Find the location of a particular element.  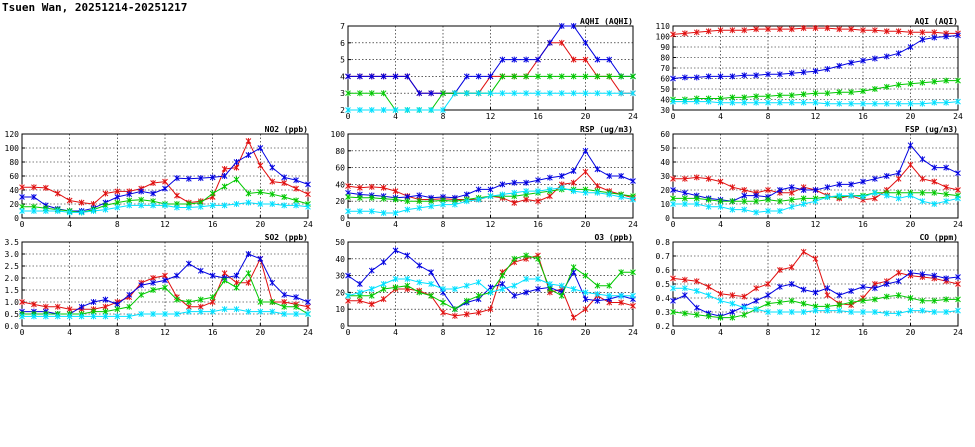

y-tick-label: 3 is located at coordinates (342, 93).